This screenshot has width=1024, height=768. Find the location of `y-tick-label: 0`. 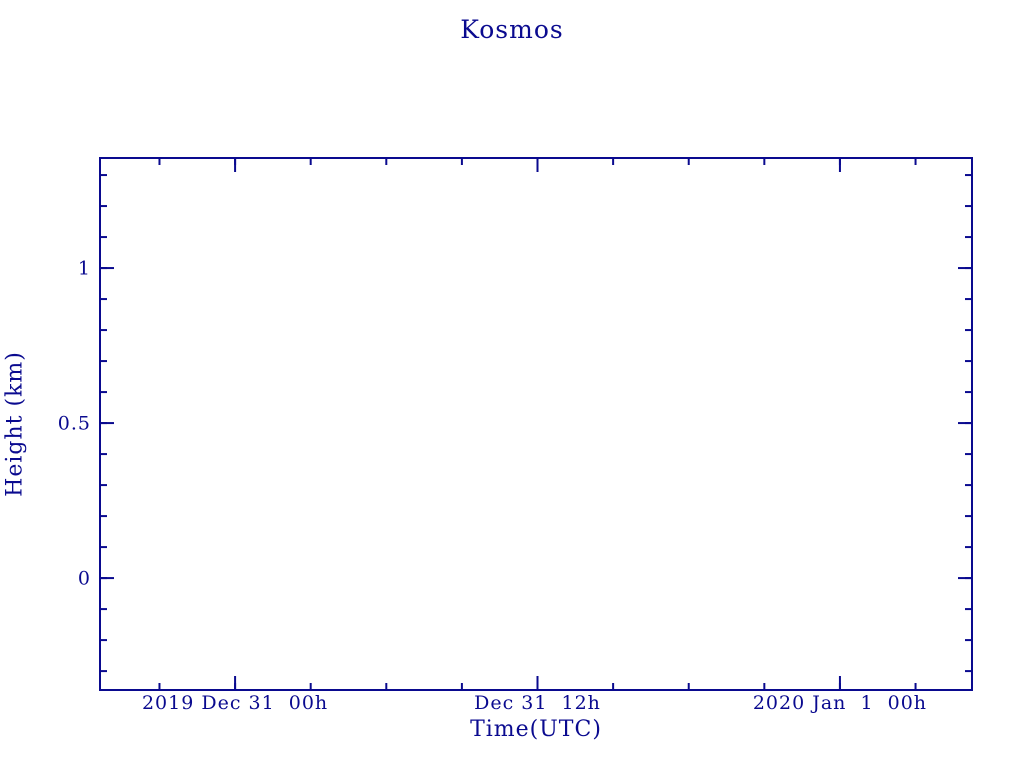

y-tick-label: 0 is located at coordinates (84, 578).